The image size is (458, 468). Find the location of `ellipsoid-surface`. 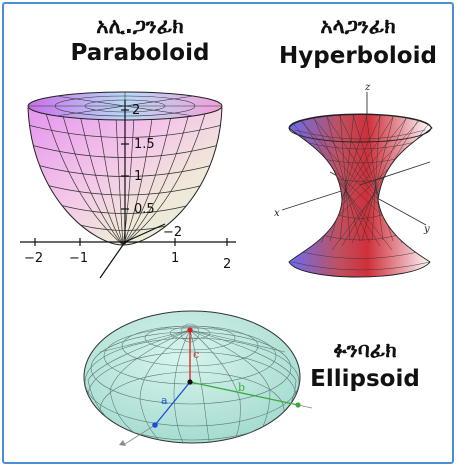

ellipsoid-surface is located at coordinates (192, 377).